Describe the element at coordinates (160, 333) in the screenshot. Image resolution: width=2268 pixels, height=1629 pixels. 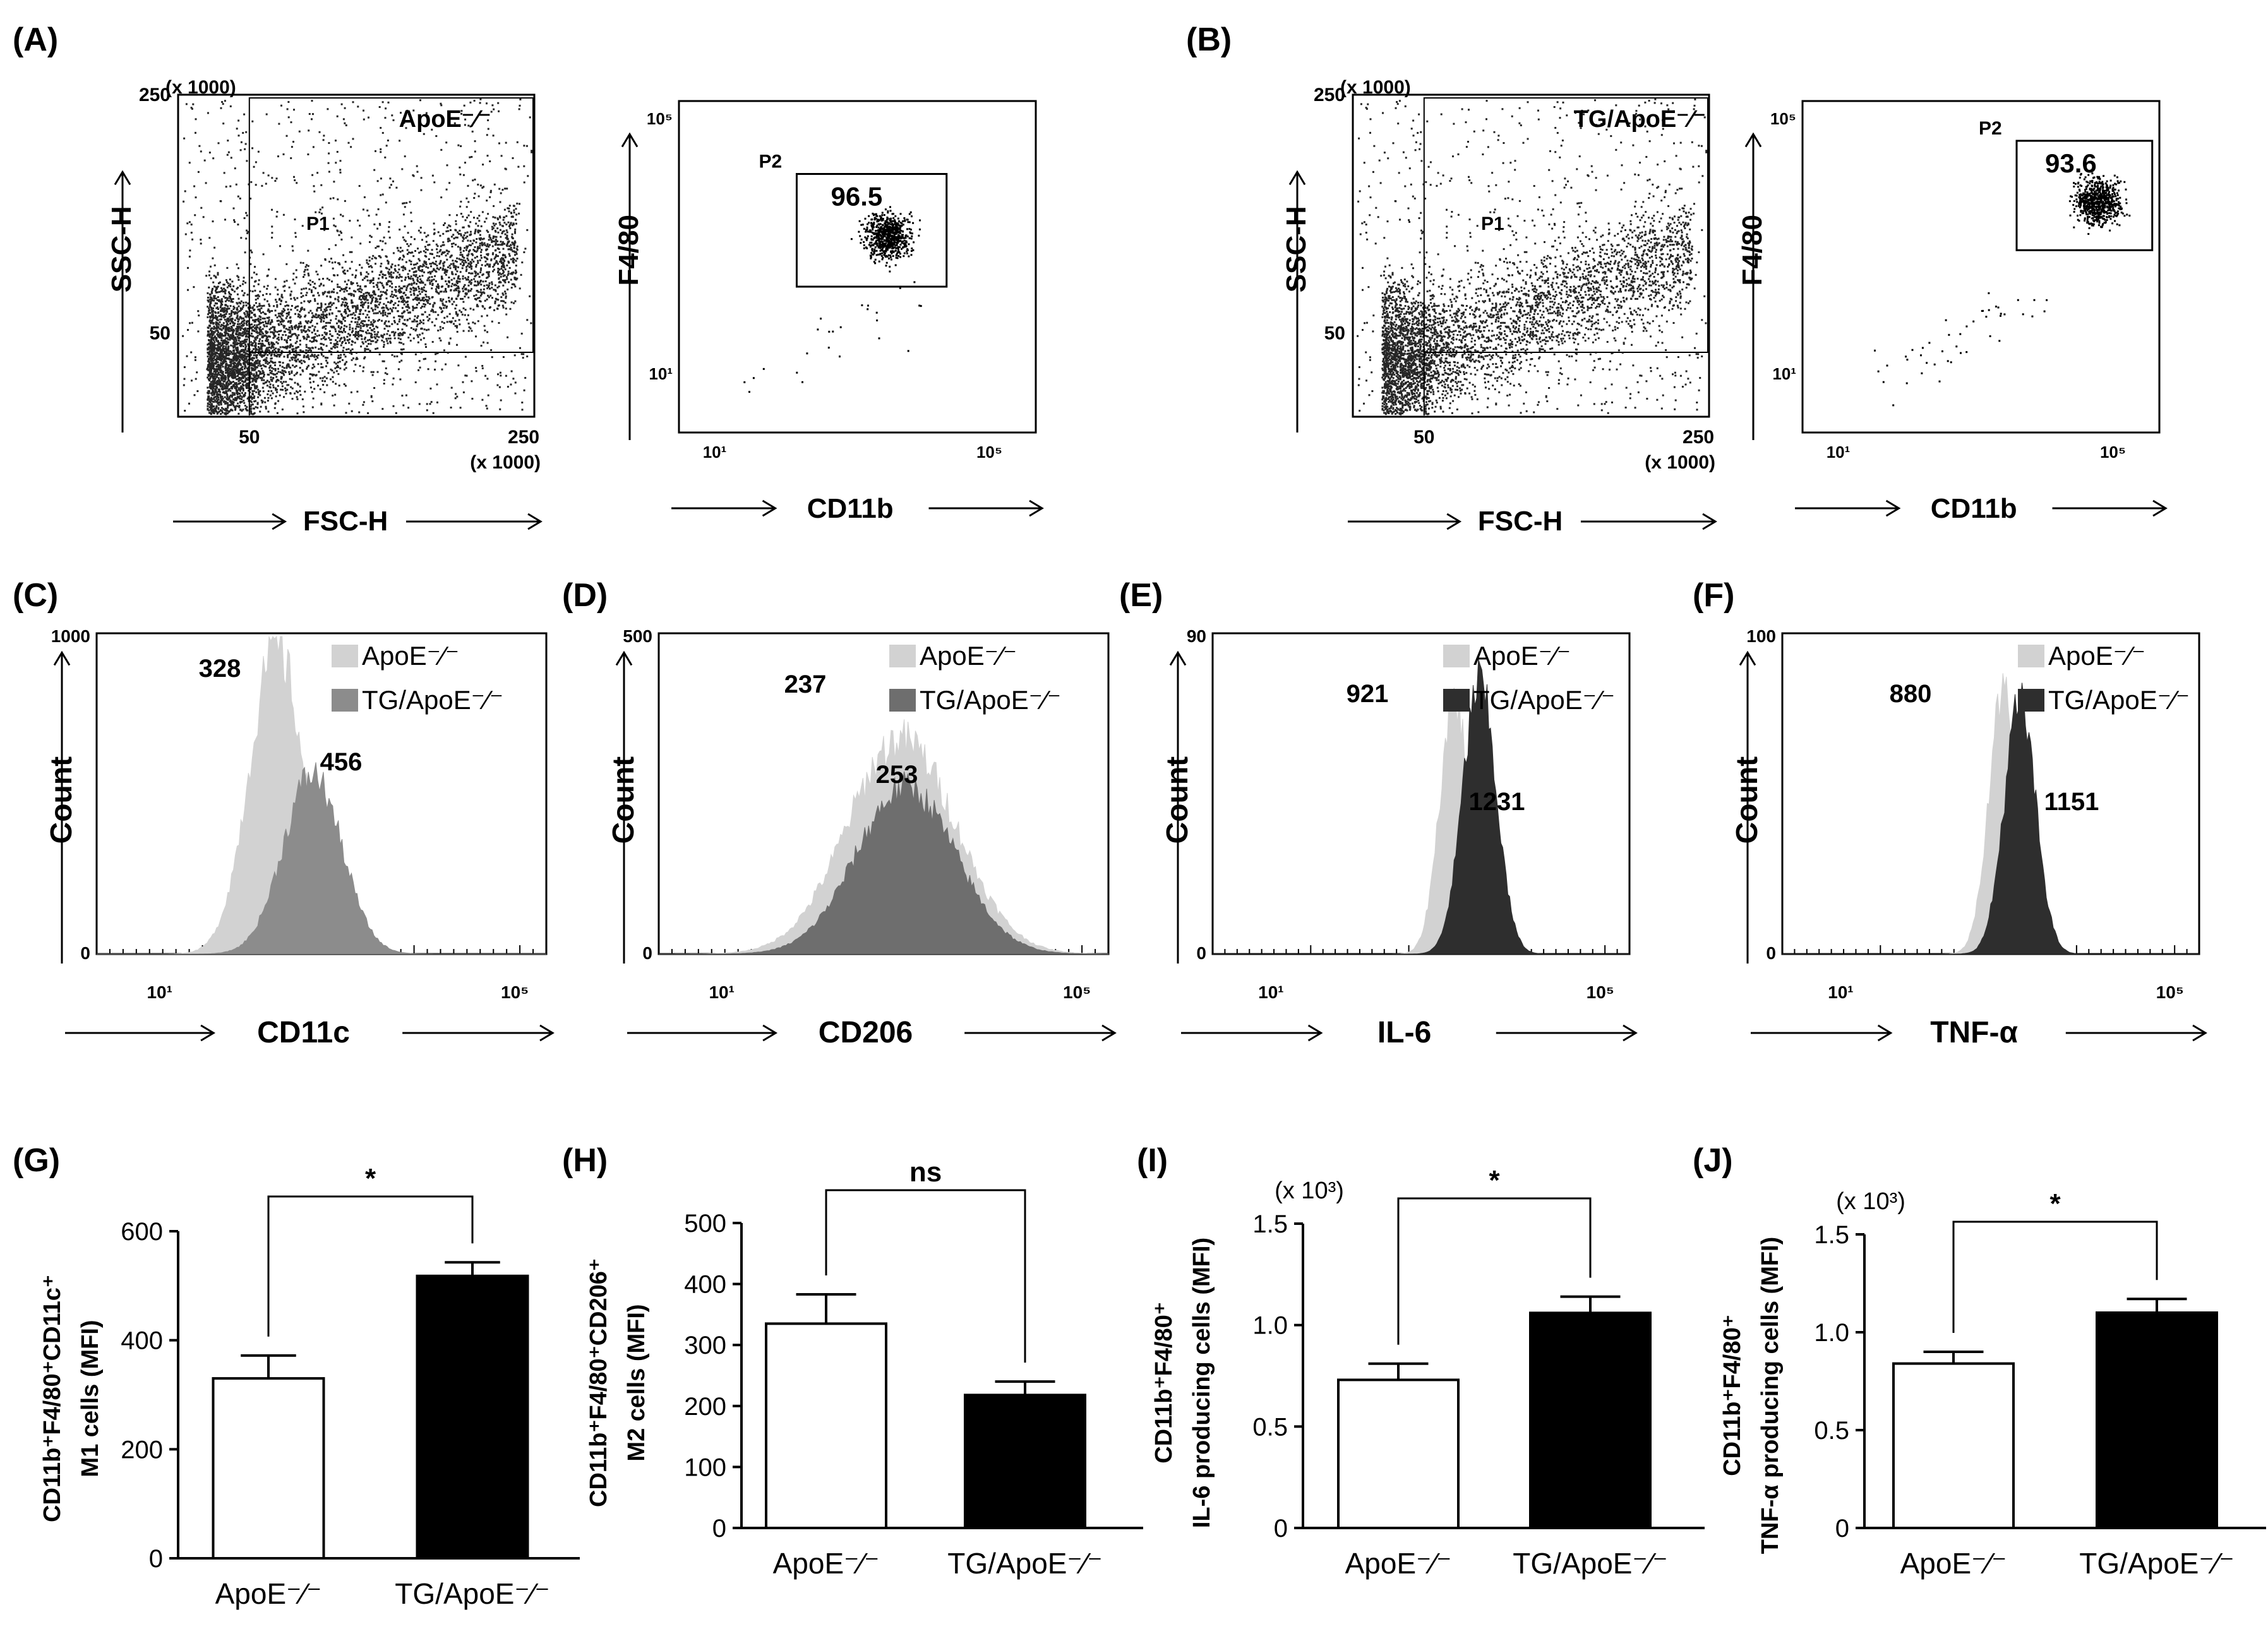
I see `y-tick-label: 50` at that location.